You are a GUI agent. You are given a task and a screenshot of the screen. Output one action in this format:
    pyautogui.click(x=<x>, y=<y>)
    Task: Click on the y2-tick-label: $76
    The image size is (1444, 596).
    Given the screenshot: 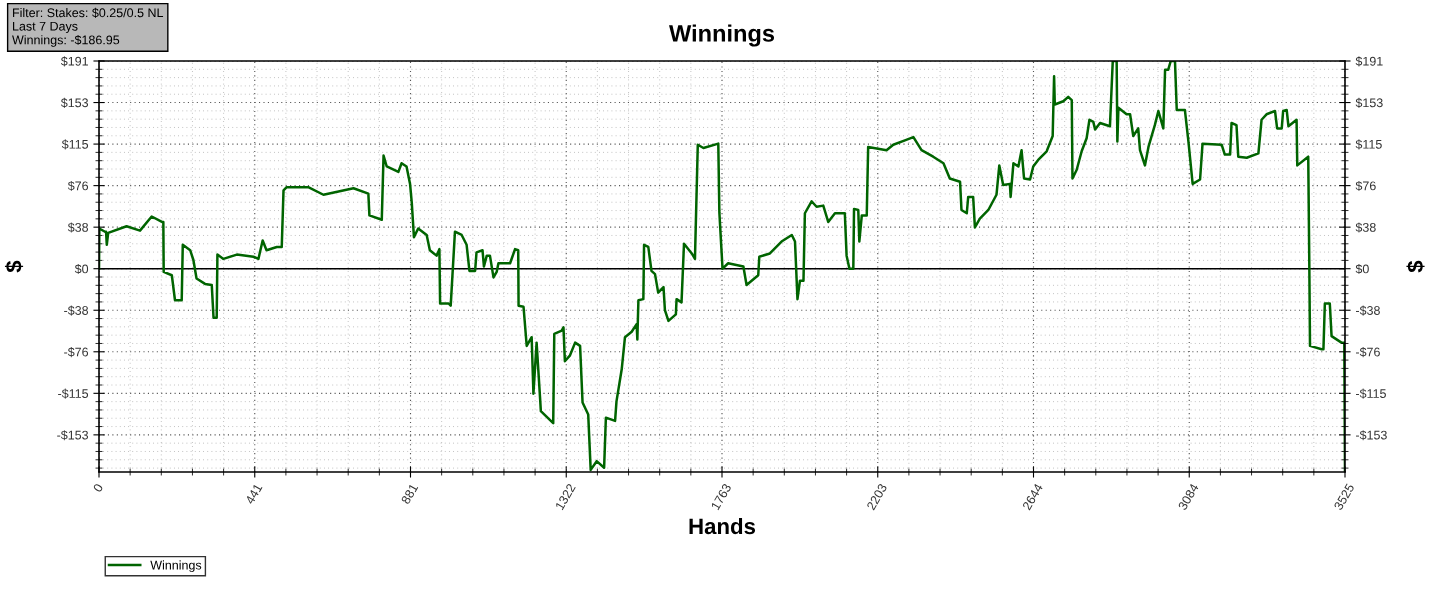 What is the action you would take?
    pyautogui.click(x=1365, y=186)
    